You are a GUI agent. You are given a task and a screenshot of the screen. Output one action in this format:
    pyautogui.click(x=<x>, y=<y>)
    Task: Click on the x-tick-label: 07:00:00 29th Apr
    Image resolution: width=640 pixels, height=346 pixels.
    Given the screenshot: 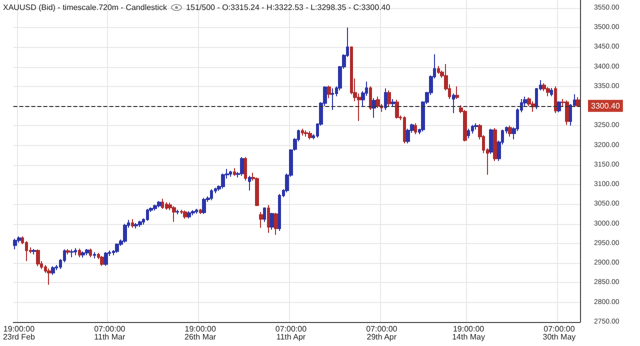 What is the action you would take?
    pyautogui.click(x=382, y=333)
    